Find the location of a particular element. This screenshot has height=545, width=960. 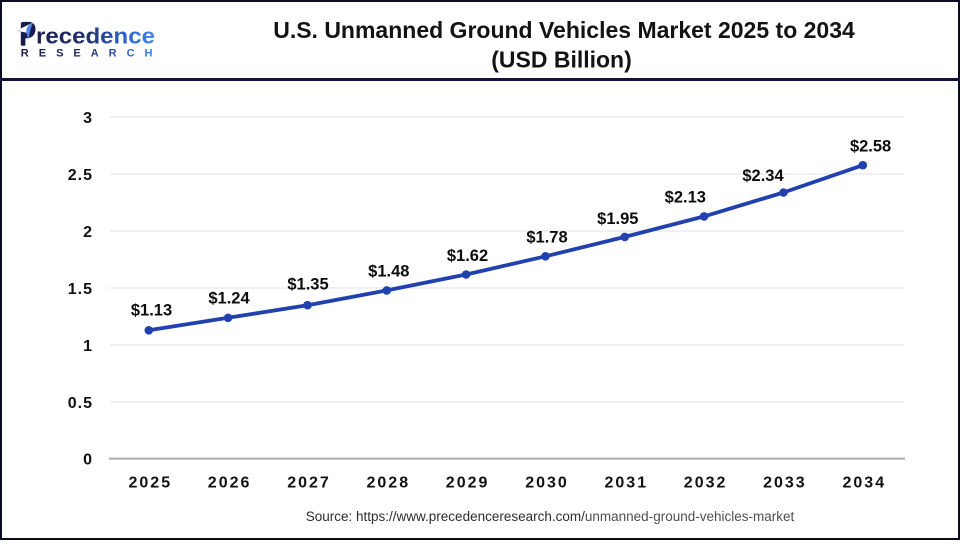

svg-text: $1.24 is located at coordinates (229, 298).